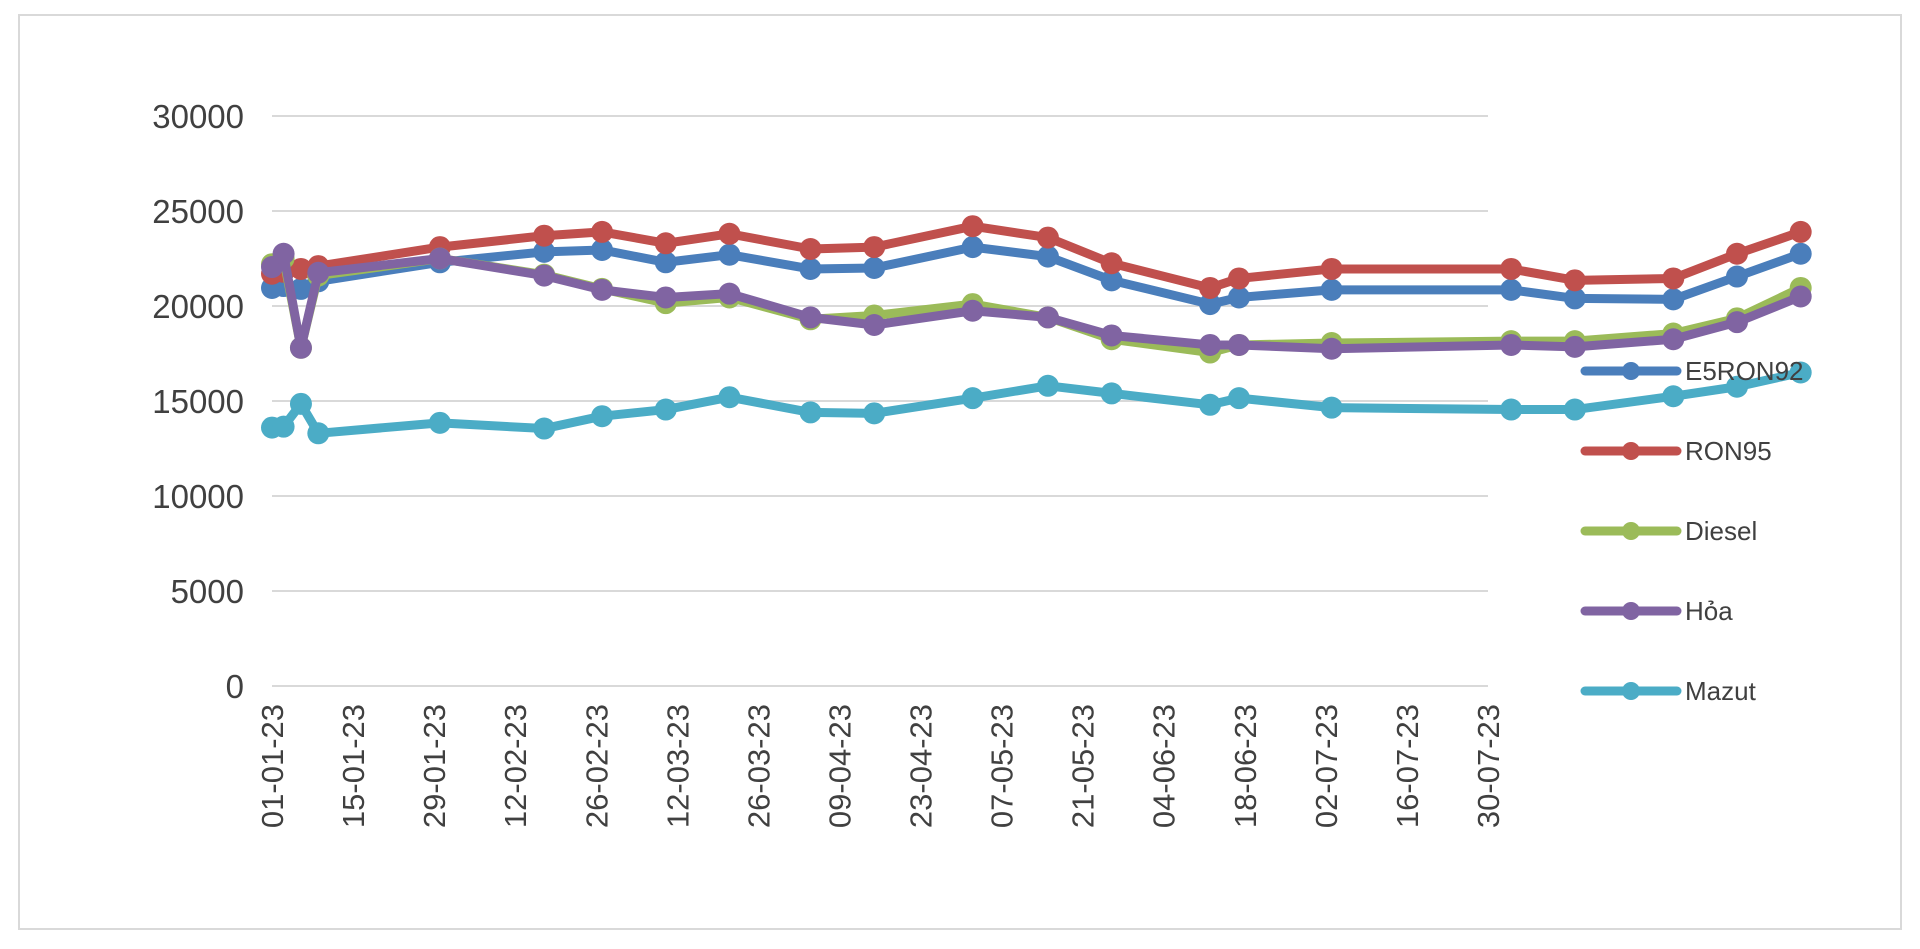  I want to click on series-hỏa, so click(1036, 301).